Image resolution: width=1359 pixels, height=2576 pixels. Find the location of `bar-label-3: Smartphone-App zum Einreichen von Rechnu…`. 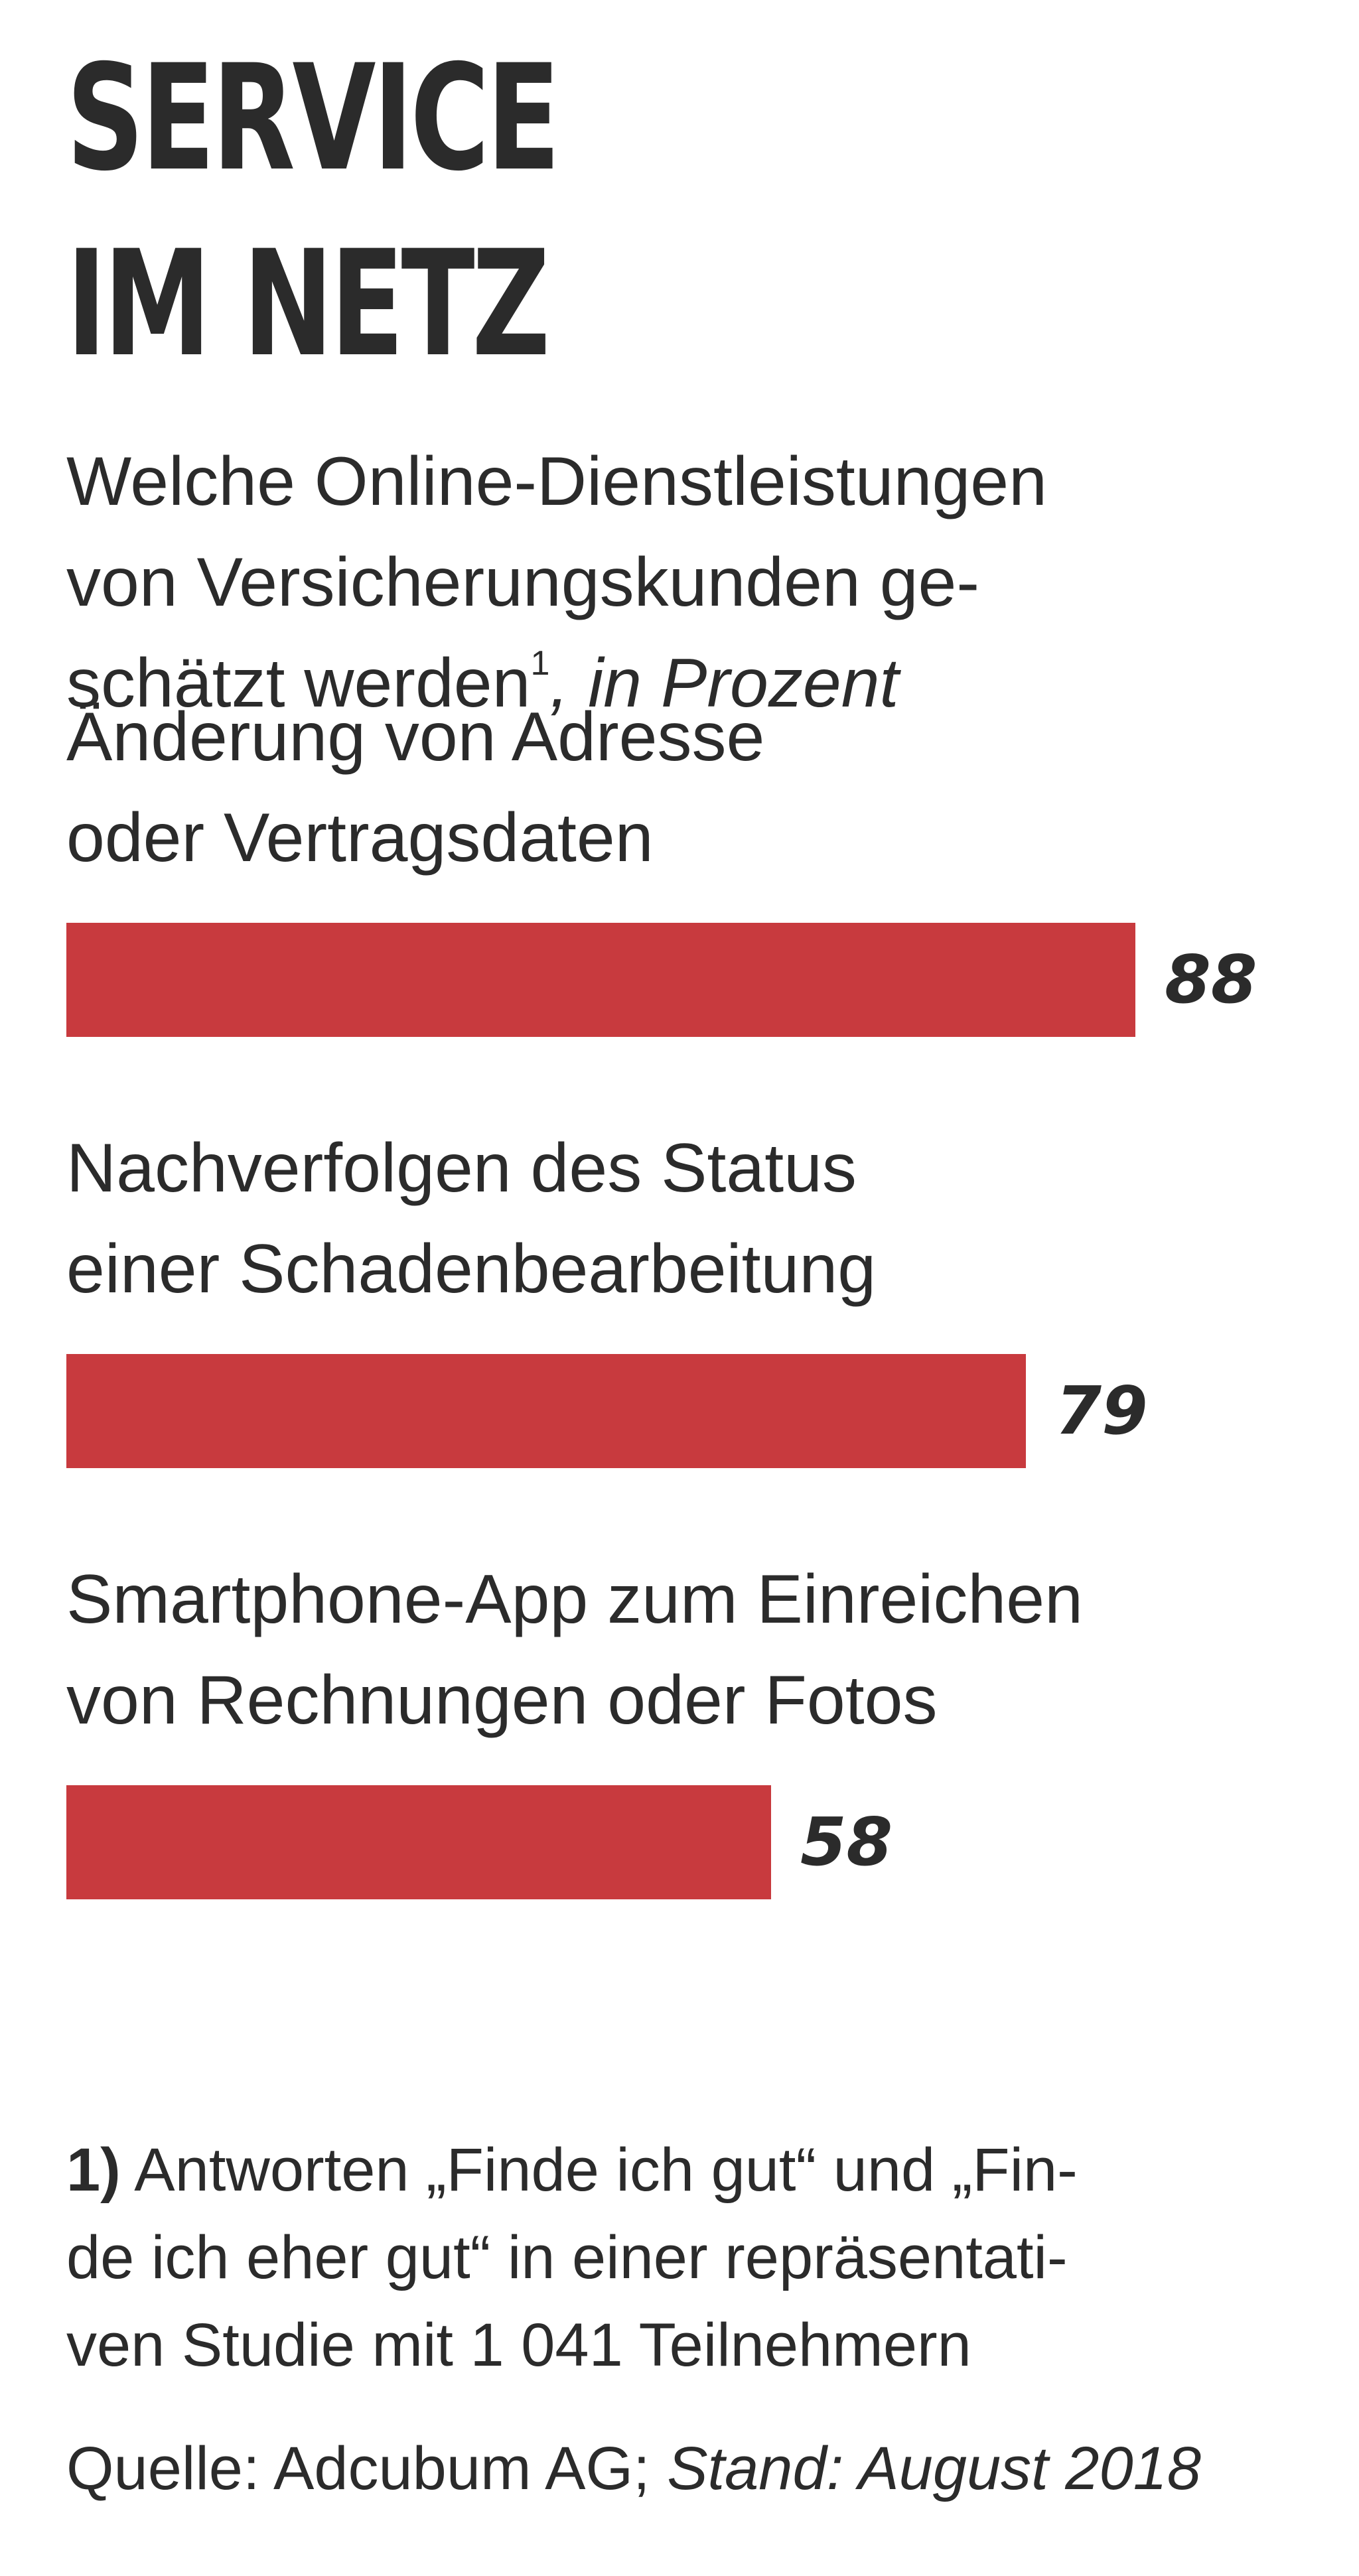

bar-label-3: Smartphone-App zum Einreichen von Rechnu… is located at coordinates (696, 1650).